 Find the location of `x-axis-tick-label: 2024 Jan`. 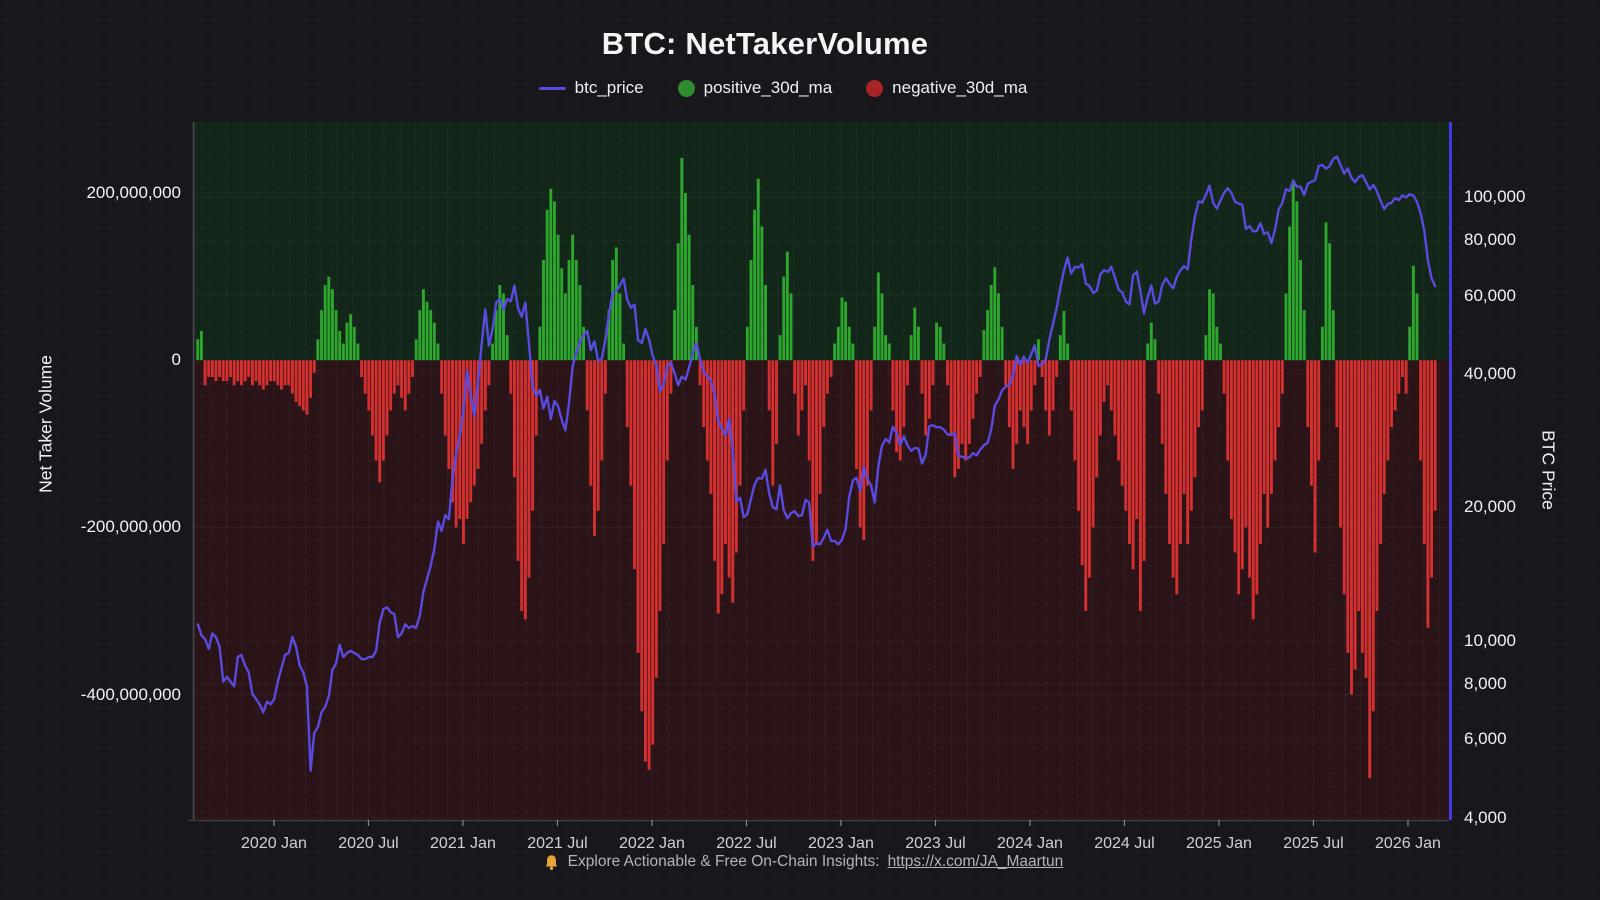

x-axis-tick-label: 2024 Jan is located at coordinates (1030, 843).